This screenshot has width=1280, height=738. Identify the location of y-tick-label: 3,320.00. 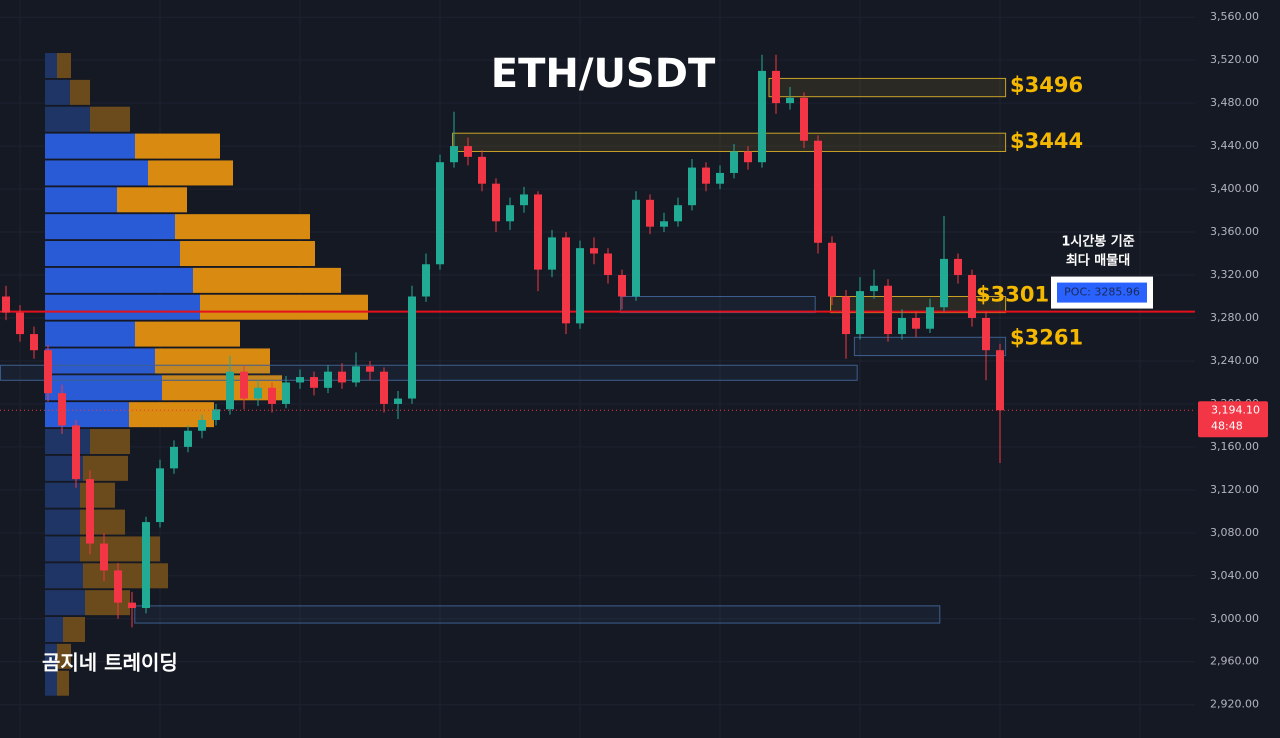
(1234, 274).